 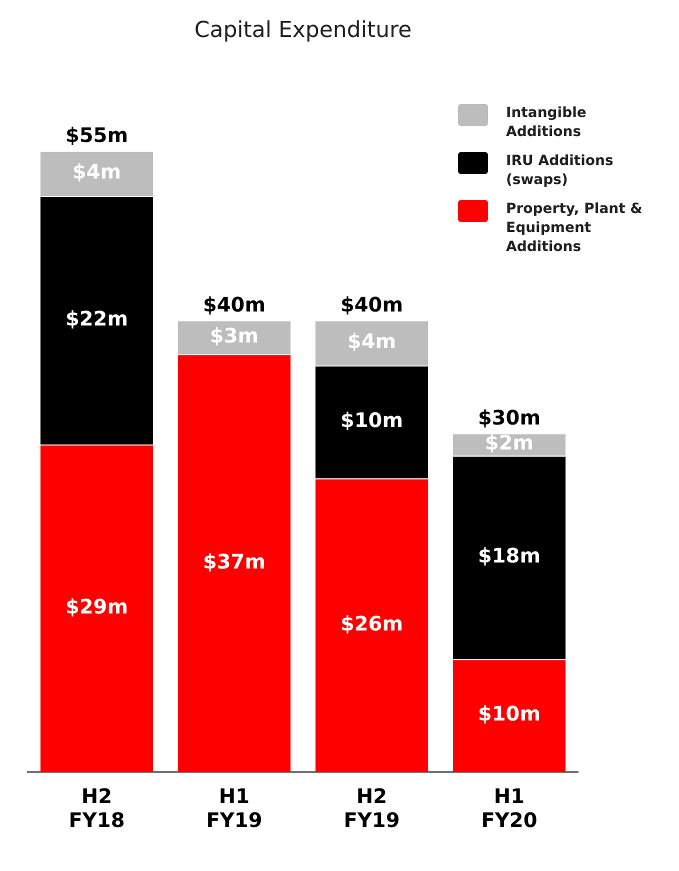 What do you see at coordinates (560, 171) in the screenshot?
I see `legend-label: IRU Additions (swaps)` at bounding box center [560, 171].